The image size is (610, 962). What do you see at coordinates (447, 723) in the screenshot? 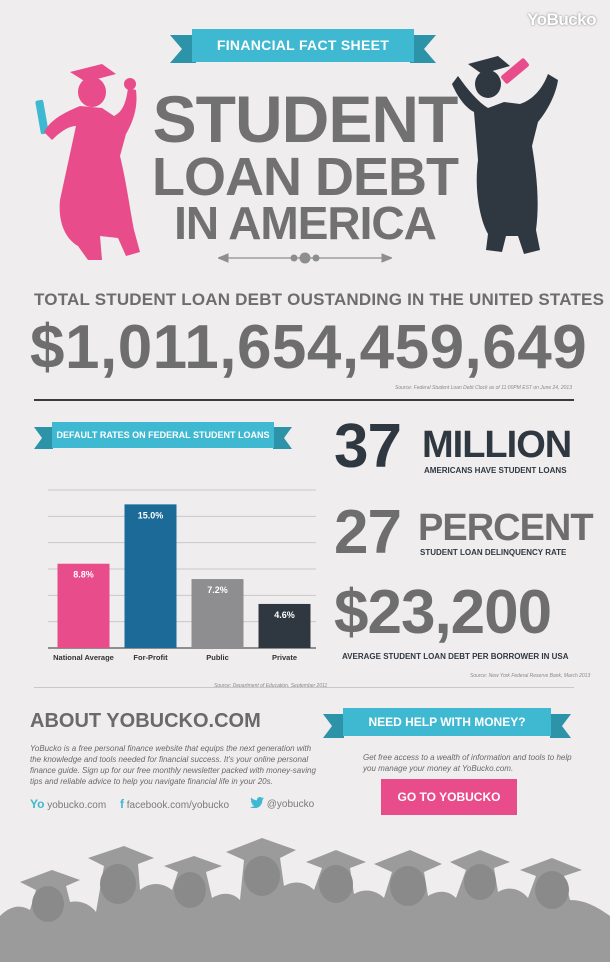
I see `help-ribbon: NEED HELP WITH MONEY?` at bounding box center [447, 723].